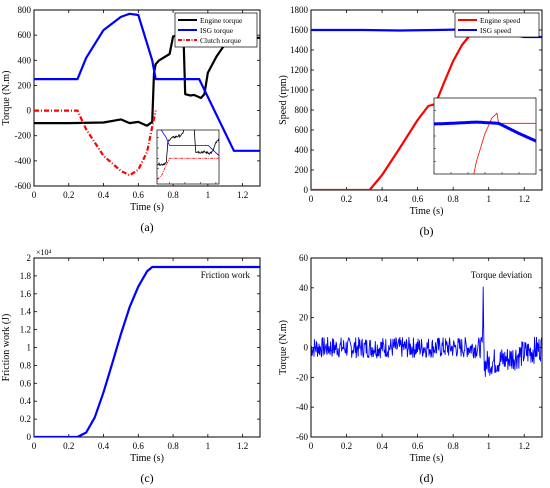 The height and width of the screenshot is (488, 550). Describe the element at coordinates (302, 437) in the screenshot. I see `y-tick-label: -60` at that location.